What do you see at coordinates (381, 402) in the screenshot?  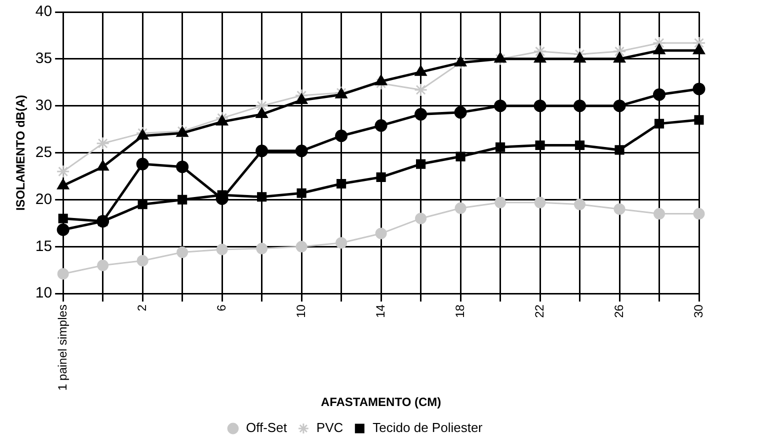 I see `x-axis-title: AFASTAMENTO (CM)` at bounding box center [381, 402].